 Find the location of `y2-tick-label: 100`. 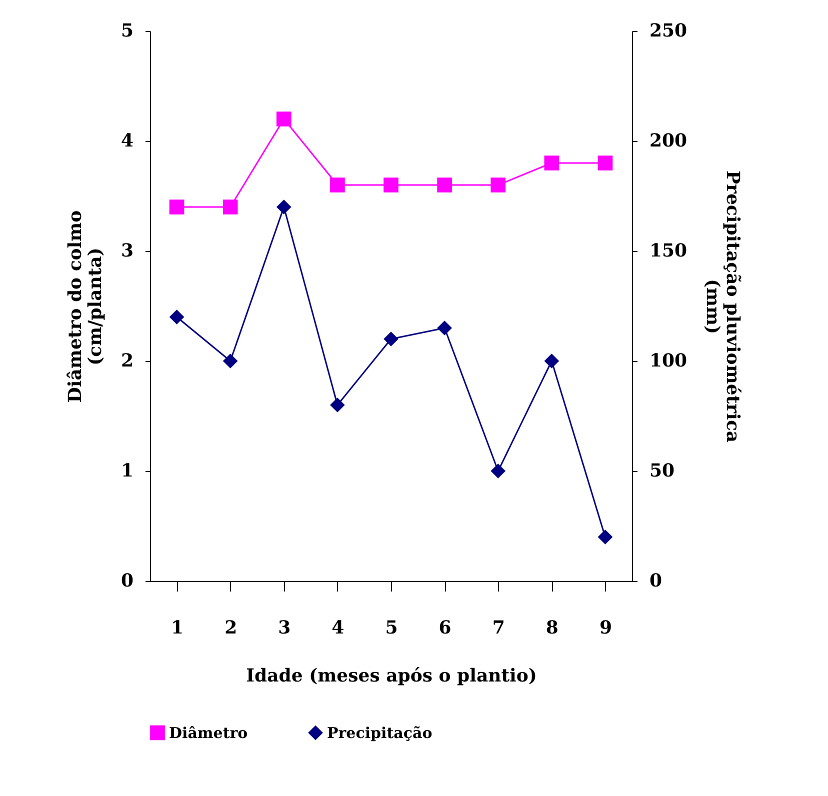

y2-tick-label: 100 is located at coordinates (669, 361).